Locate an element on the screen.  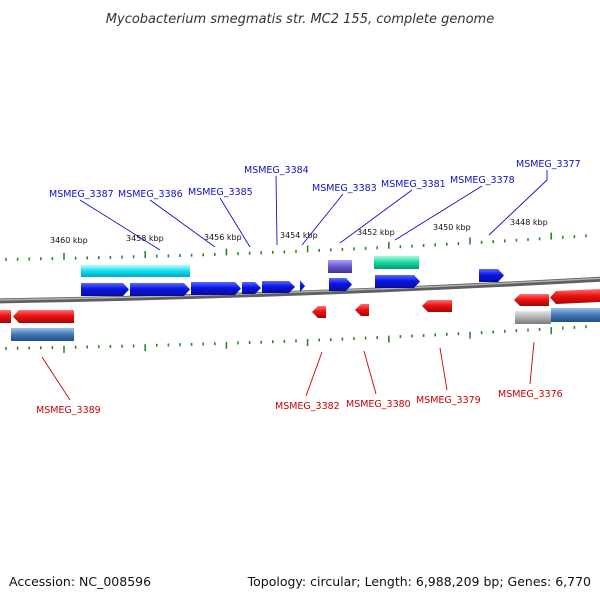
kbp-label: 3450 kbp is located at coordinates (452, 227).